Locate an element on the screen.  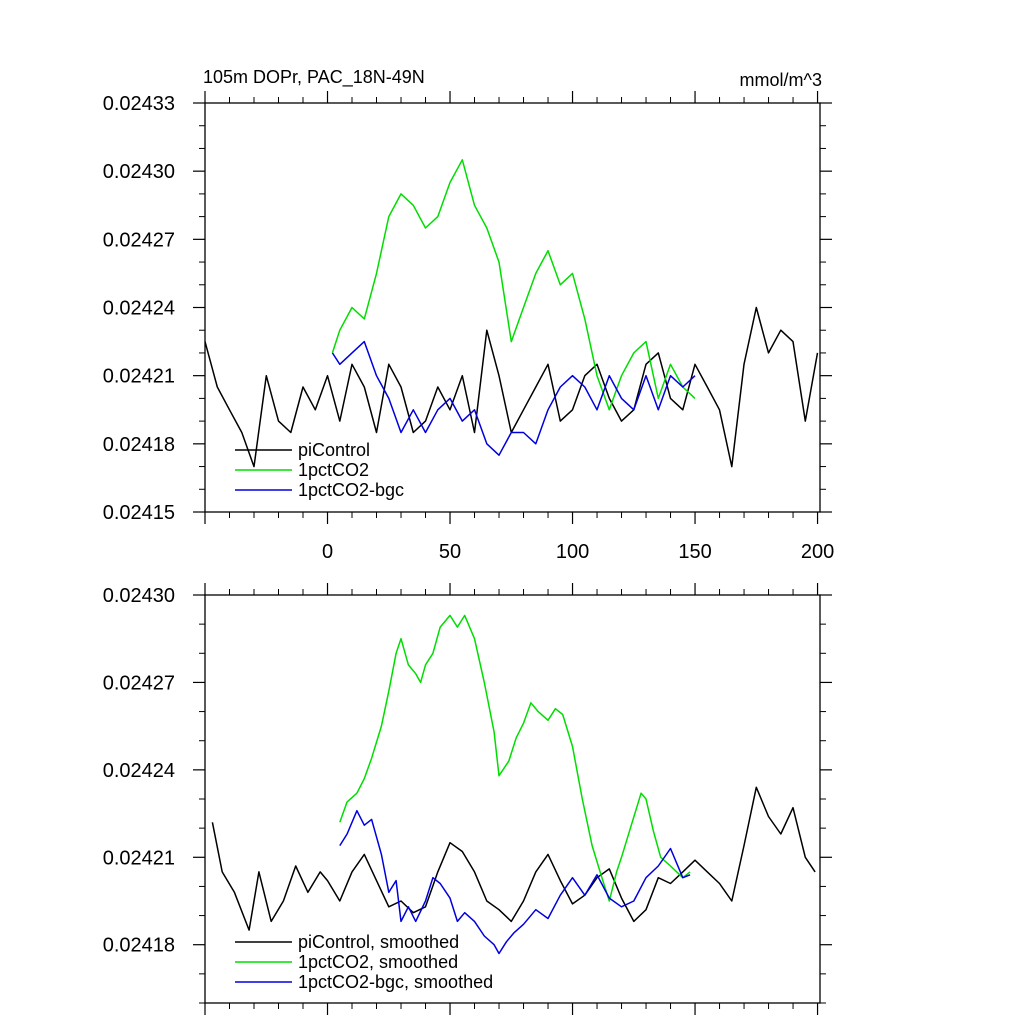
top-x-tick-label: 100 is located at coordinates (572, 552).